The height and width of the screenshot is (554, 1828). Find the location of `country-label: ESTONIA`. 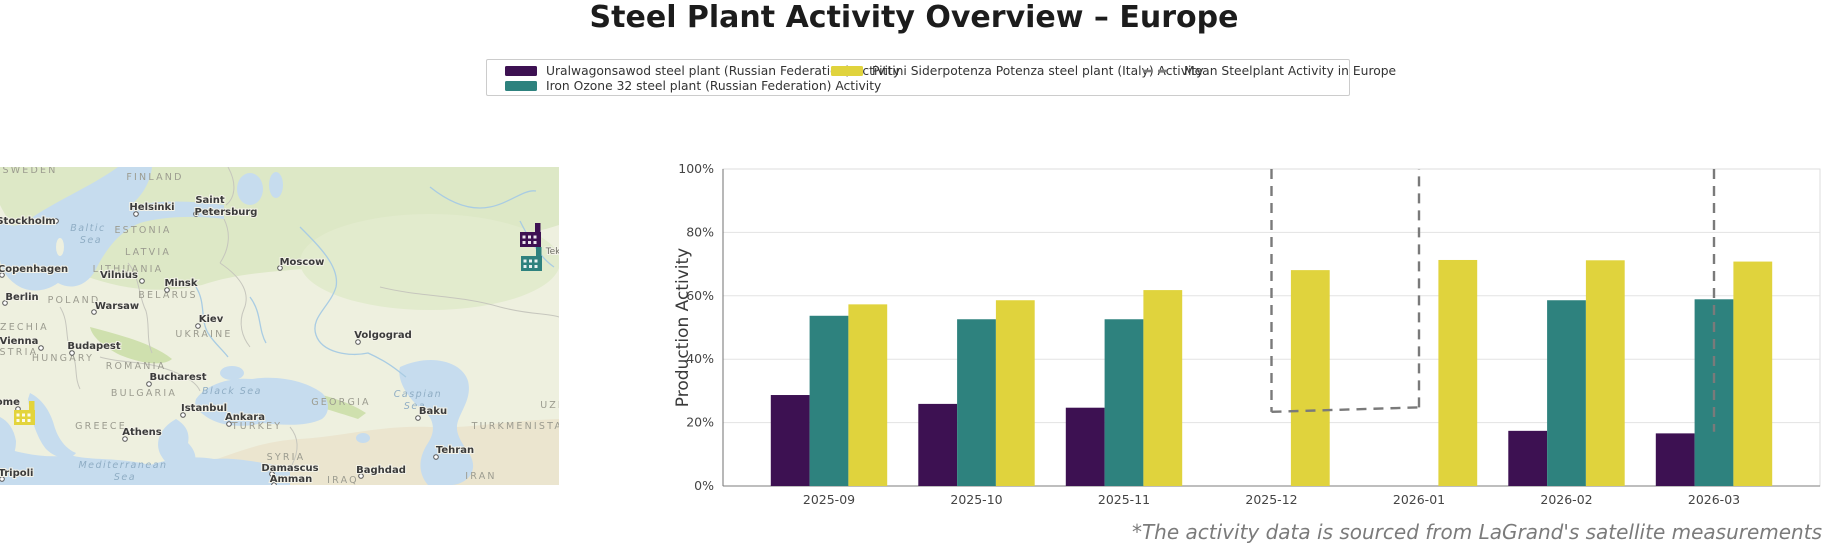

country-label: ESTONIA is located at coordinates (142, 230).